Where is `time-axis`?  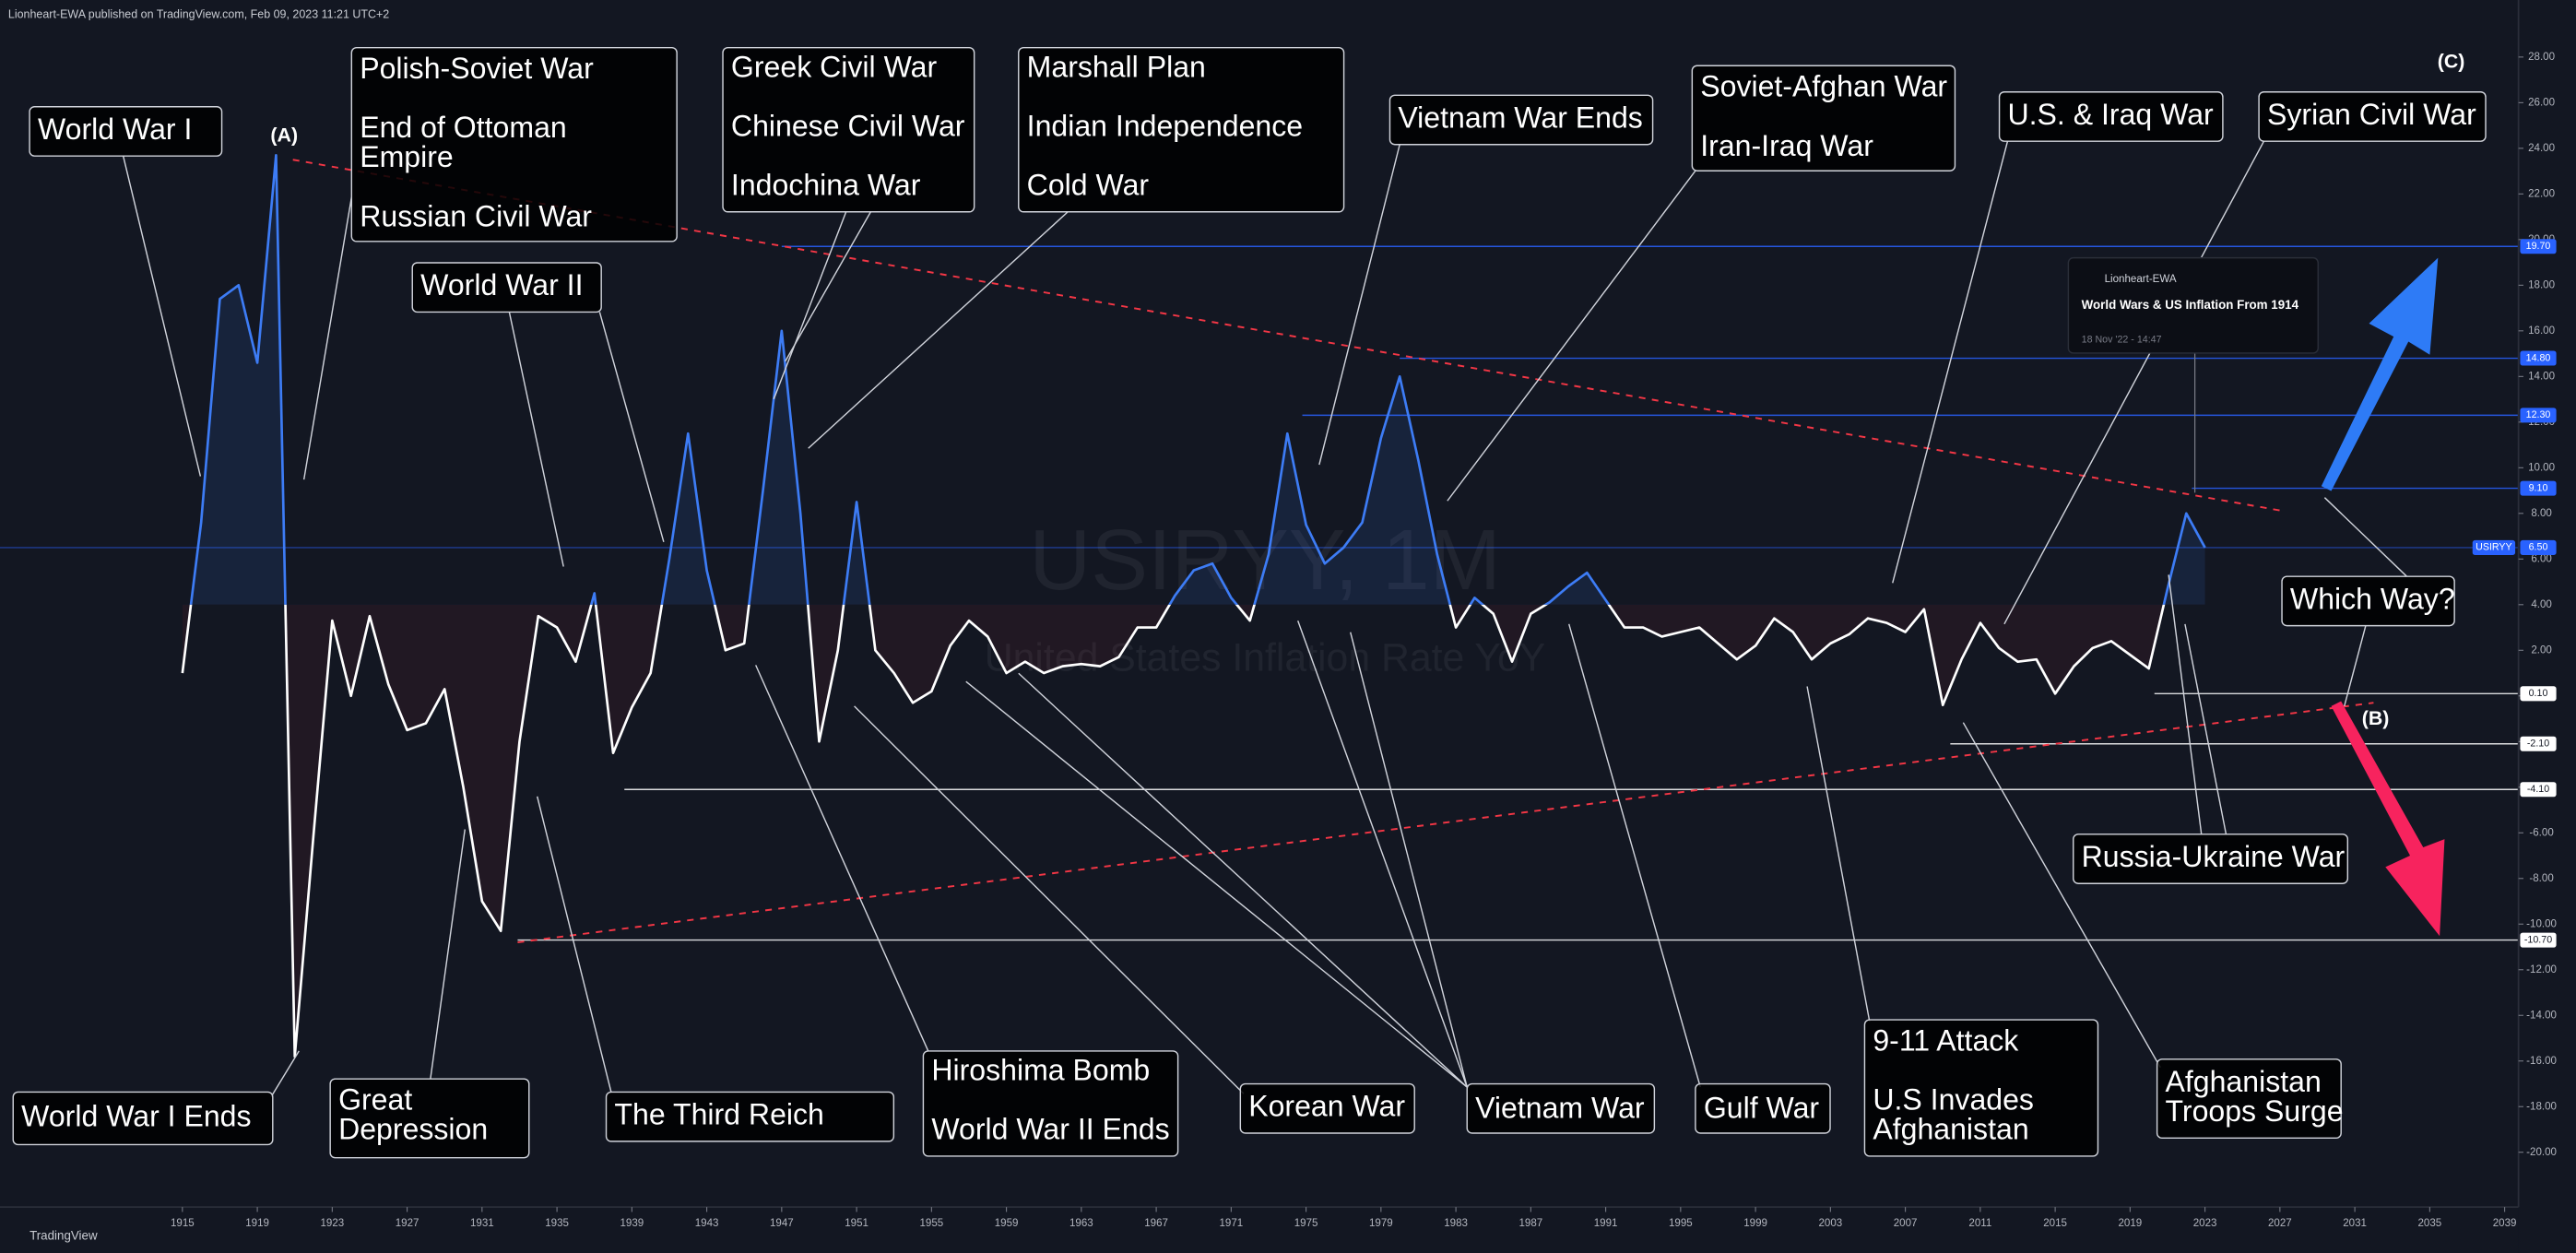 time-axis is located at coordinates (1259, 1230).